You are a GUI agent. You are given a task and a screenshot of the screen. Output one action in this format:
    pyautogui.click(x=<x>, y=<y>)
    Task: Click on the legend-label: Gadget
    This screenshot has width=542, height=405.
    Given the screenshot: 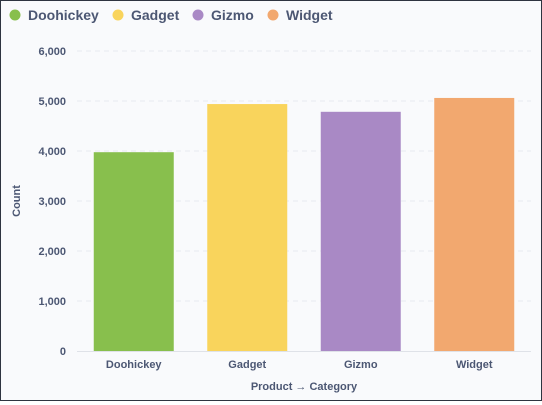 What is the action you would take?
    pyautogui.click(x=155, y=15)
    